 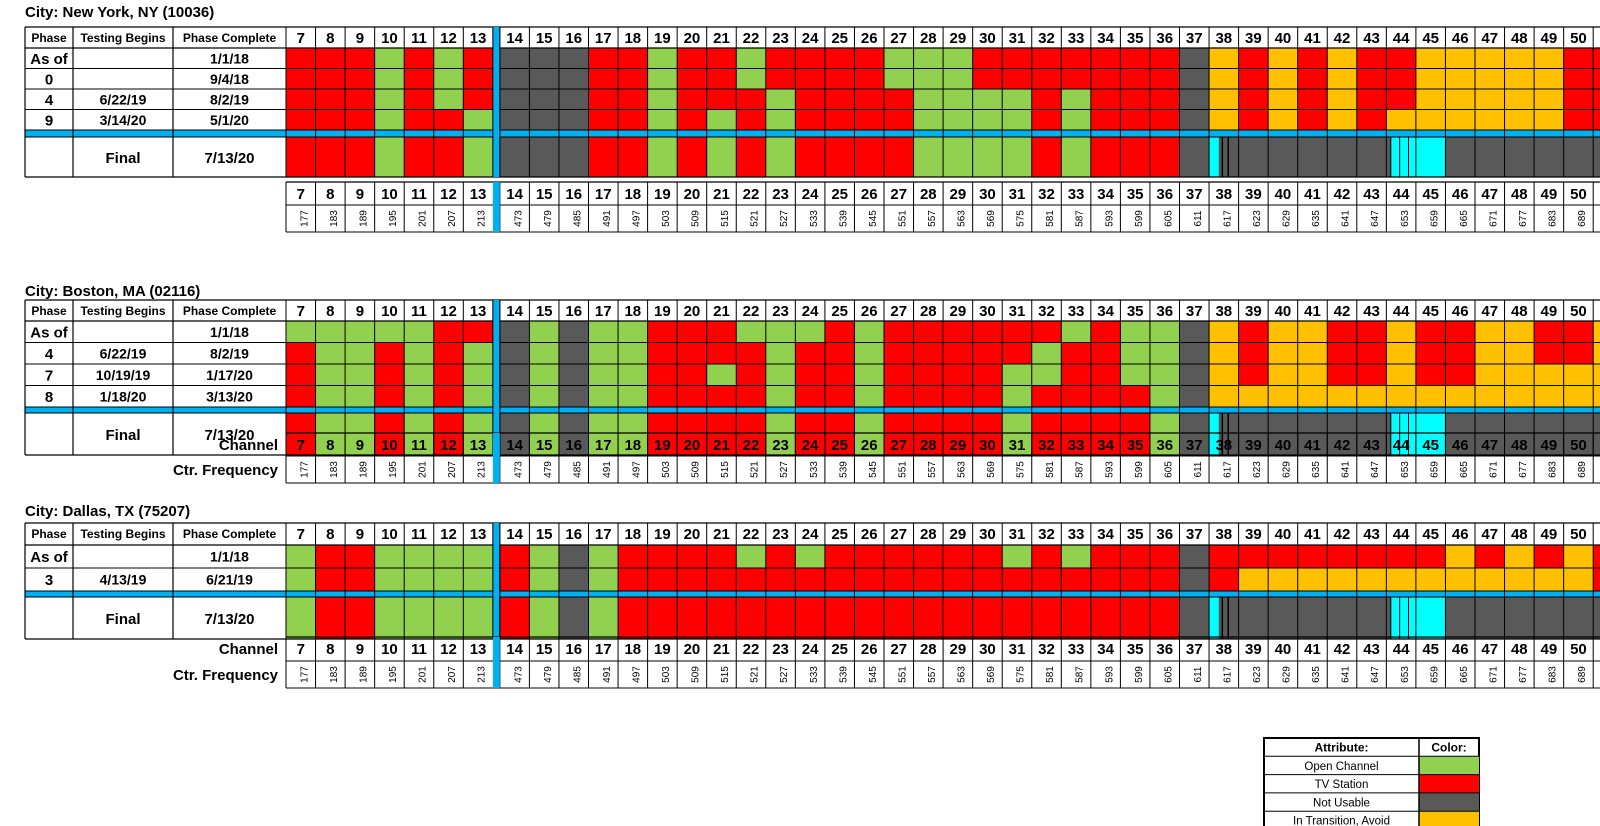 I want to click on channel-header-label: 45, so click(x=1430, y=38).